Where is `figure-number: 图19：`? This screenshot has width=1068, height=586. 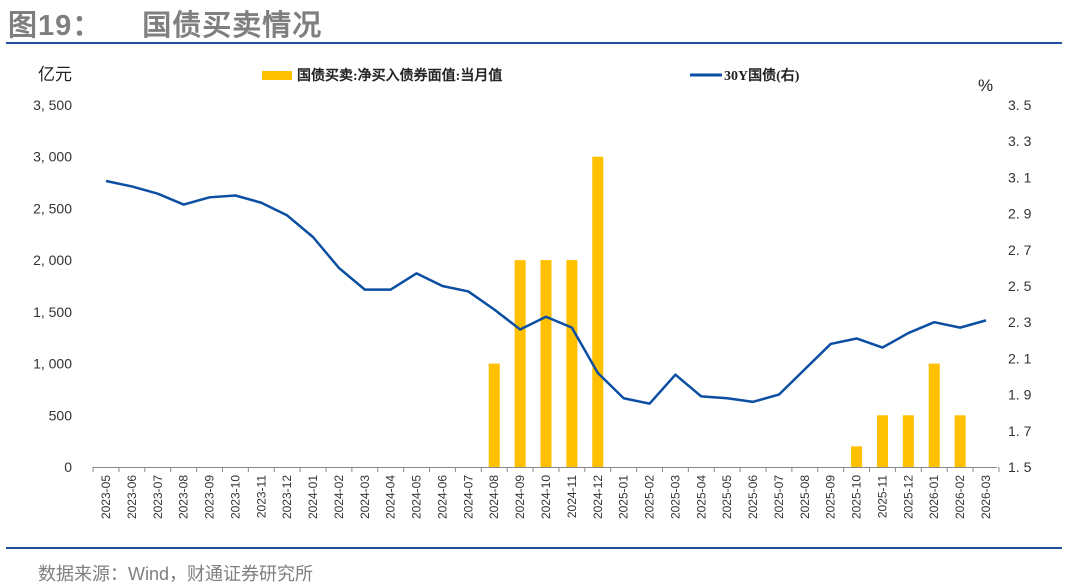
figure-number: 图19： is located at coordinates (55, 26).